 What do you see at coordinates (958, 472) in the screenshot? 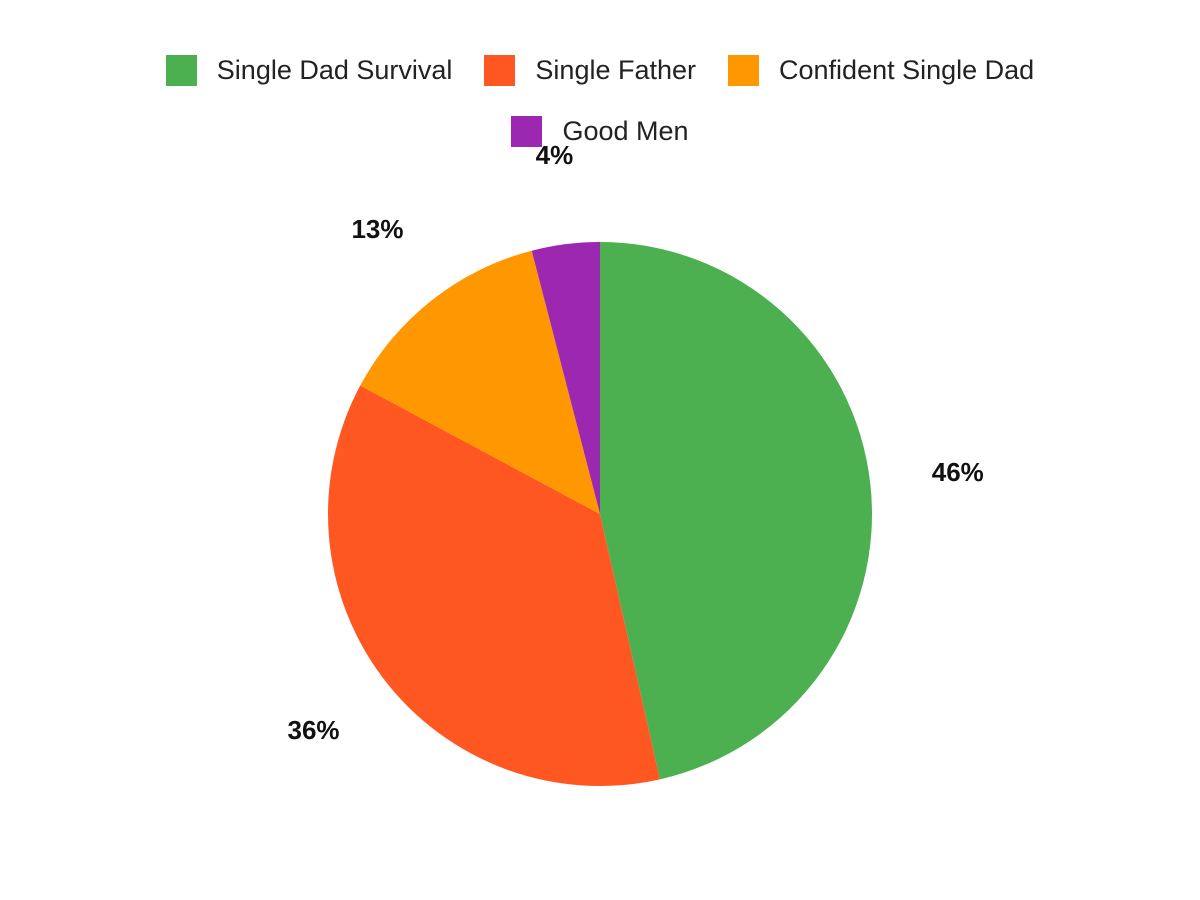
I see `slice-data-label: 46%` at bounding box center [958, 472].